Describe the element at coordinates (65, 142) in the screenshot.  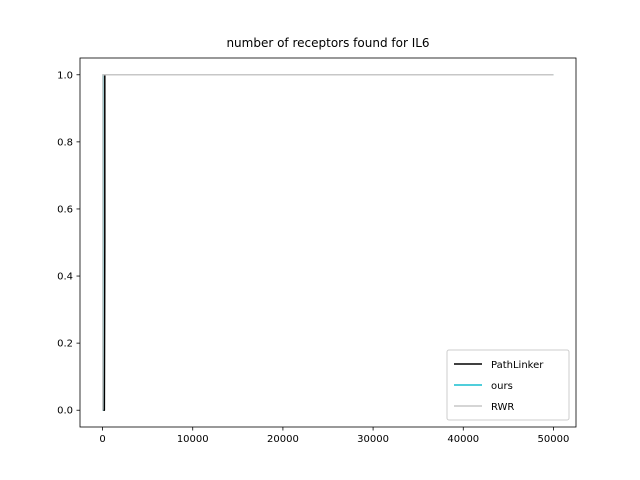
I see `y-tick-label: 0.8` at that location.